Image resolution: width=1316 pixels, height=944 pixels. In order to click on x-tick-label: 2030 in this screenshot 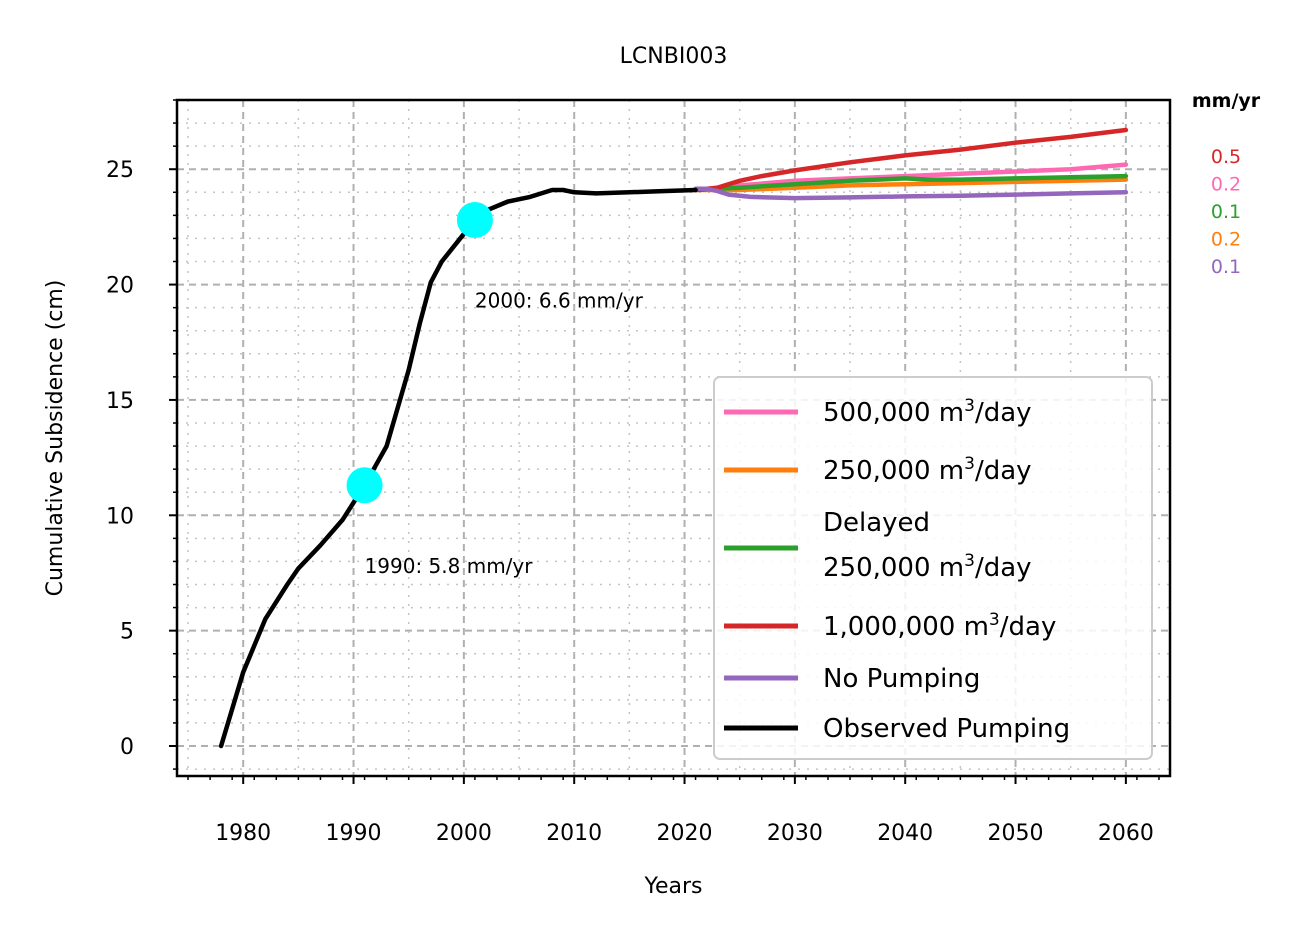, I will do `click(795, 833)`.